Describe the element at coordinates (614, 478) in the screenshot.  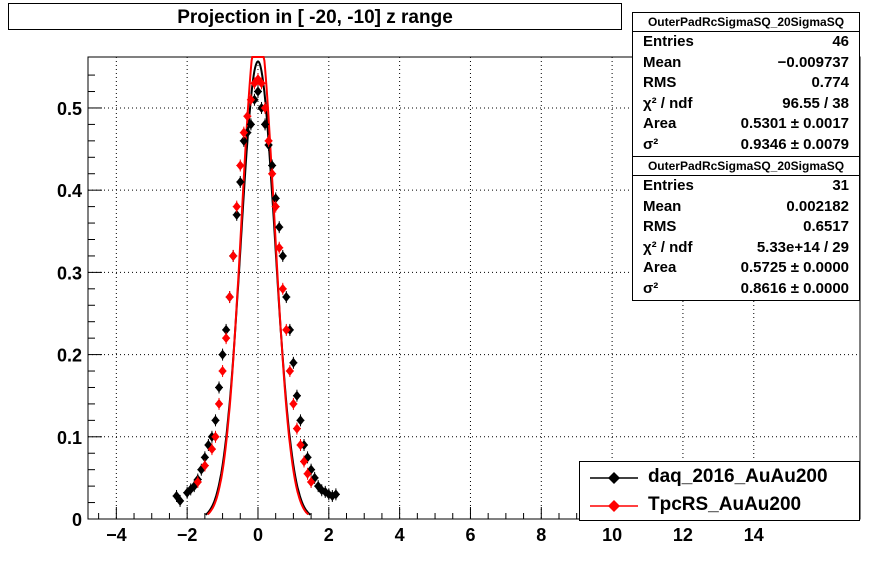
I see `legend-marker-daq` at that location.